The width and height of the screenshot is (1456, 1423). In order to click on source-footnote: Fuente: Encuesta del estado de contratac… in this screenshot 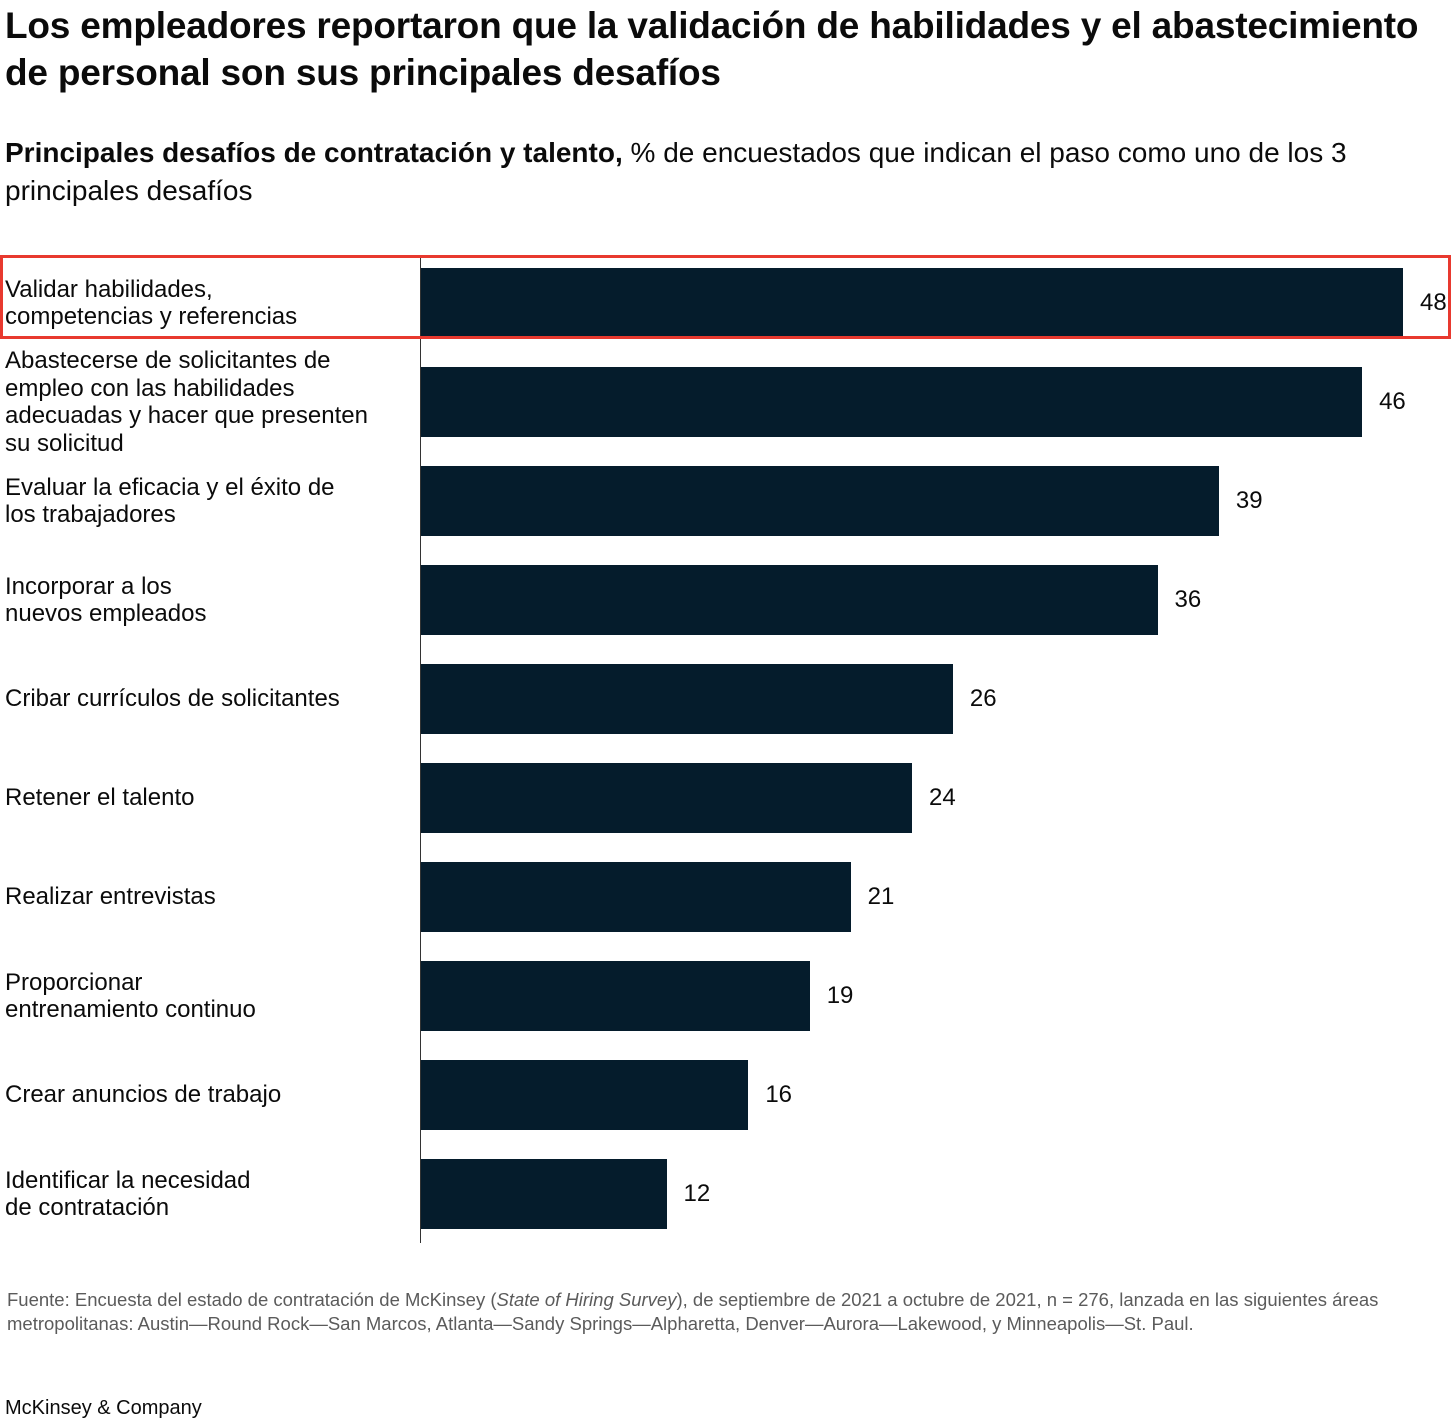, I will do `click(727, 1312)`.